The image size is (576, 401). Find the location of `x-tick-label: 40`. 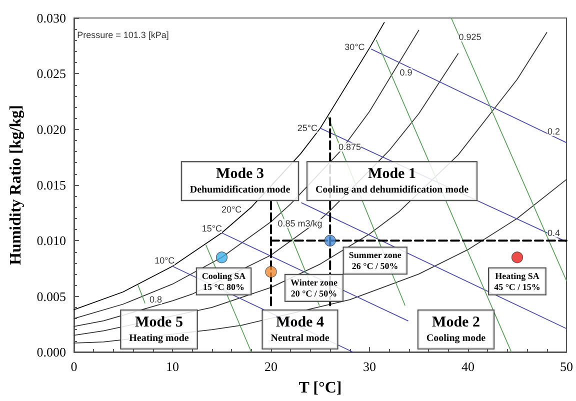

x-tick-label: 40 is located at coordinates (468, 366).